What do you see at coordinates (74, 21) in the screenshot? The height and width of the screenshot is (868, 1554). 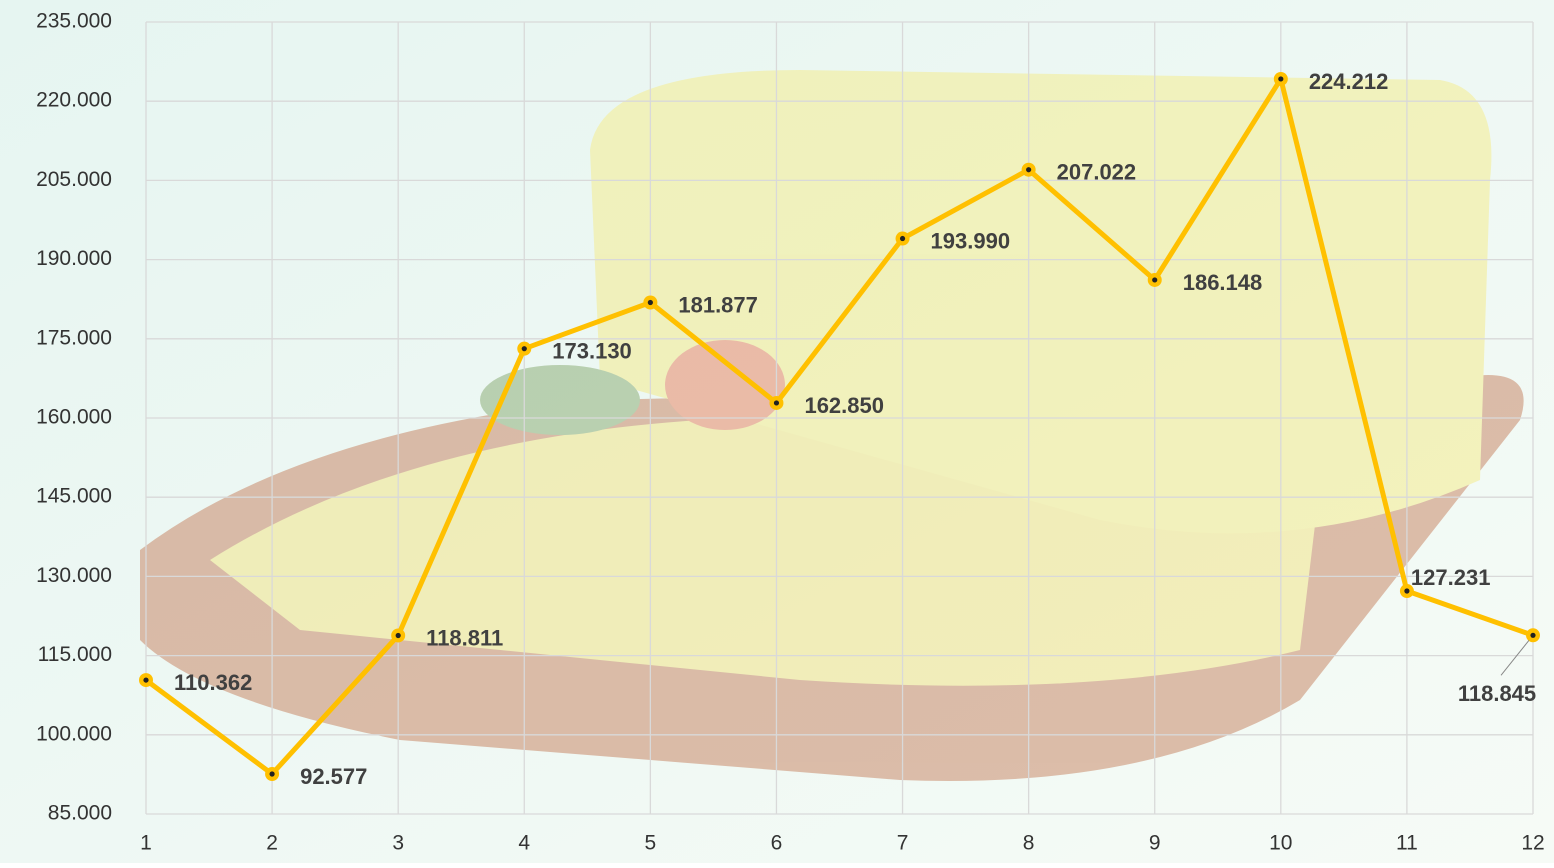 I see `y-tick-label: 235.000` at bounding box center [74, 21].